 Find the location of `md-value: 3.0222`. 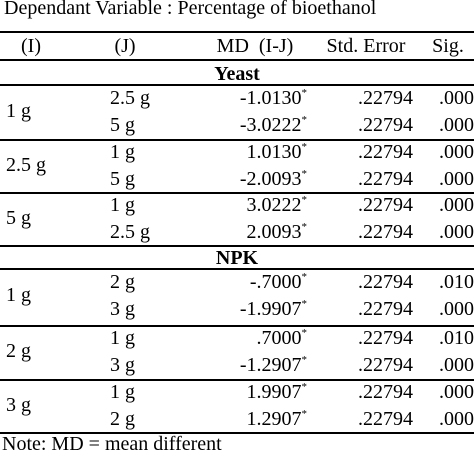

md-value: 3.0222 is located at coordinates (274, 205).